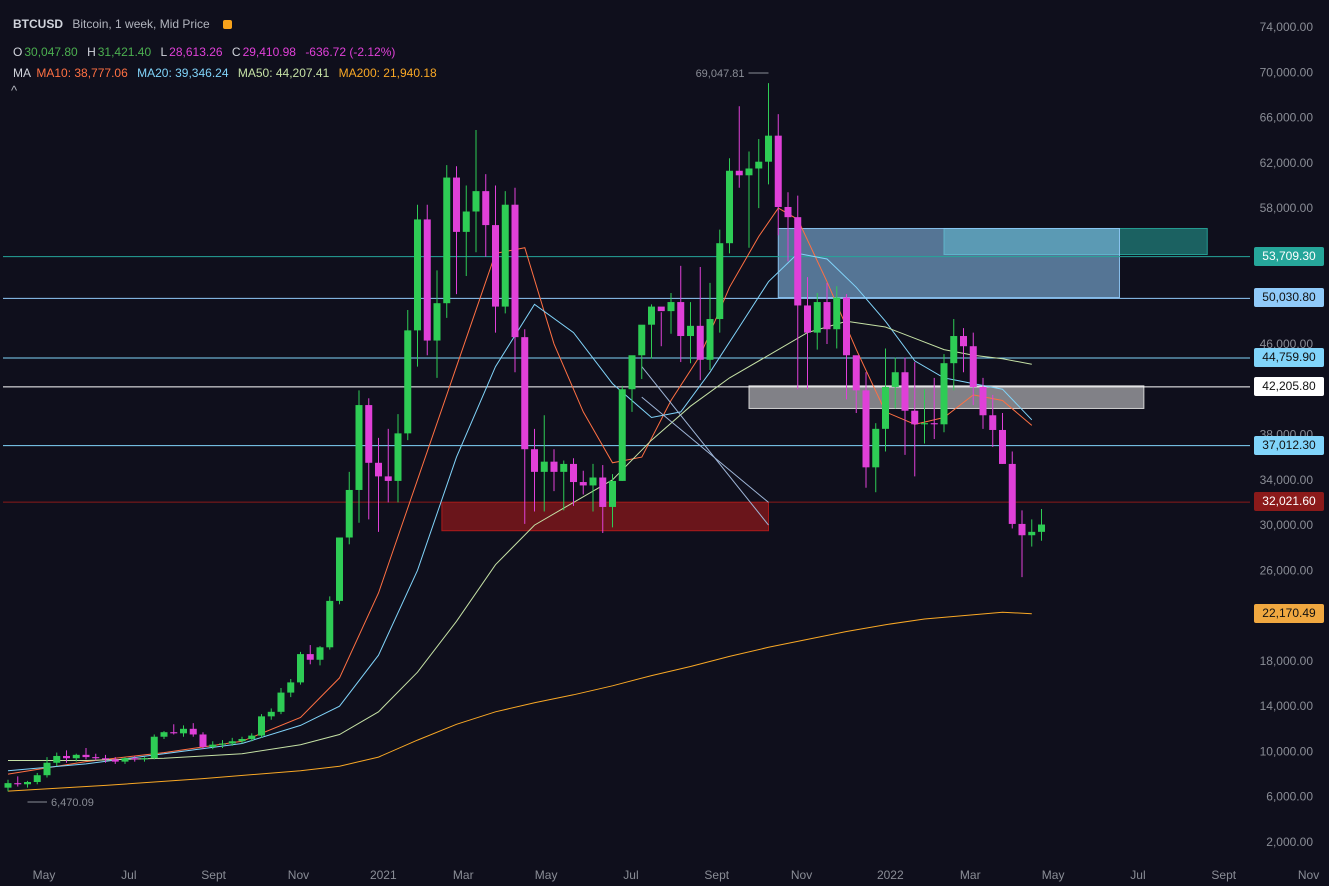  What do you see at coordinates (948, 263) in the screenshot?
I see `supply-zone-mid` at bounding box center [948, 263].